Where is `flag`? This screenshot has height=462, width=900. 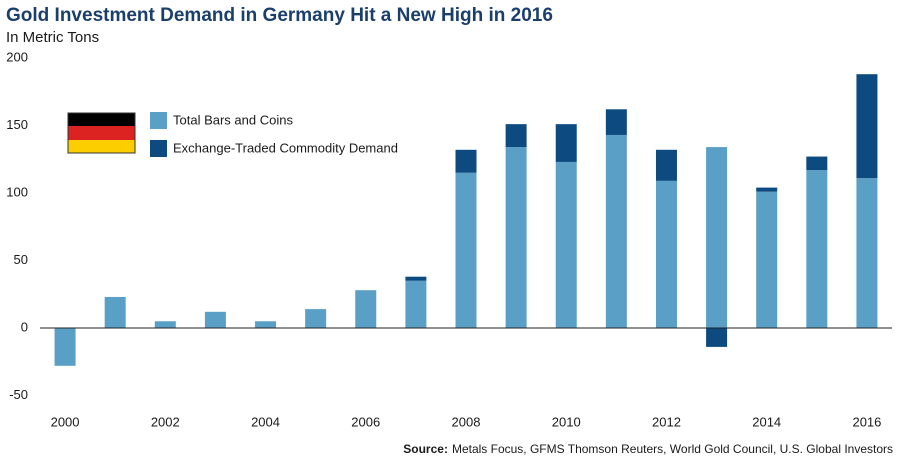
flag is located at coordinates (101, 133).